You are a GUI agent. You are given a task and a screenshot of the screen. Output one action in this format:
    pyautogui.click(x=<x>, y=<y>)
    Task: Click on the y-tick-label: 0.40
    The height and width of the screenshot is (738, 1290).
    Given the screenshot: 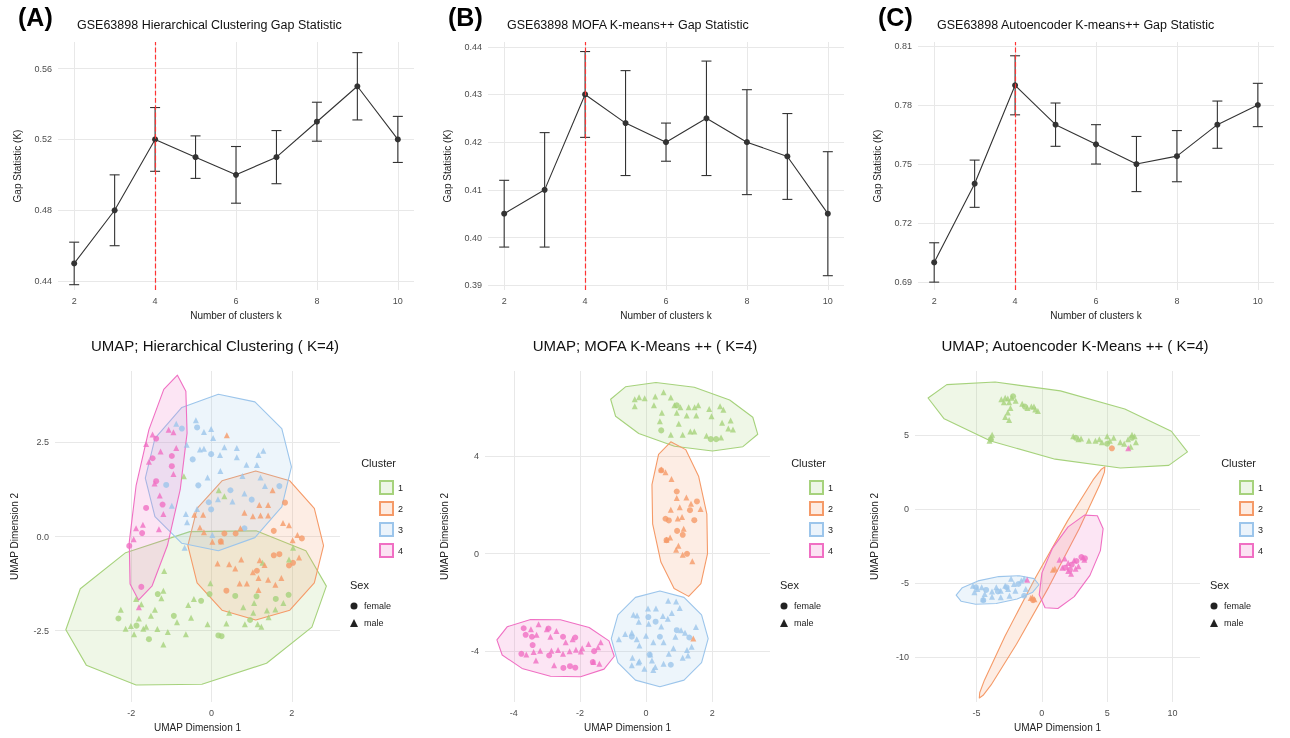 What is the action you would take?
    pyautogui.click(x=473, y=237)
    